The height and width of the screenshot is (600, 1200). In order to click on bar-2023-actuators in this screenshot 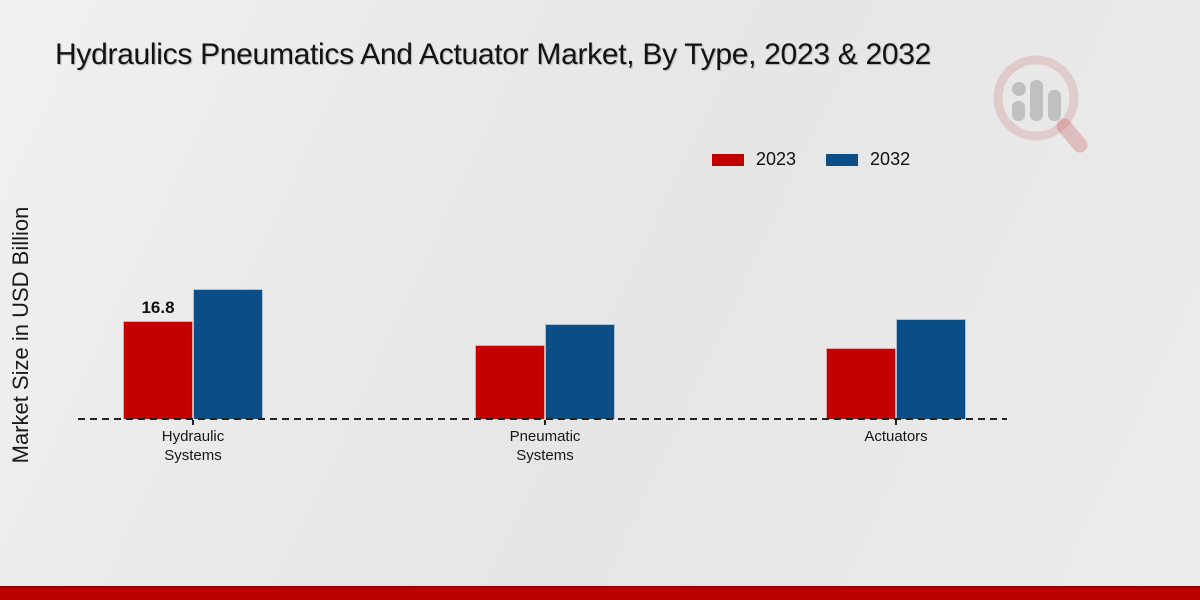, I will do `click(861, 383)`.